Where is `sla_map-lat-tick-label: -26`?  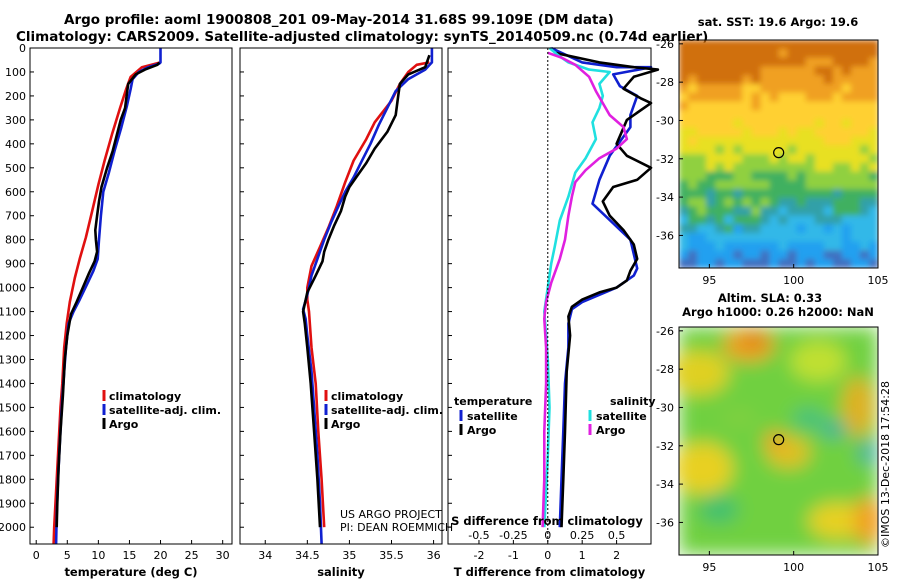
sla_map-lat-tick-label: -26 is located at coordinates (665, 331).